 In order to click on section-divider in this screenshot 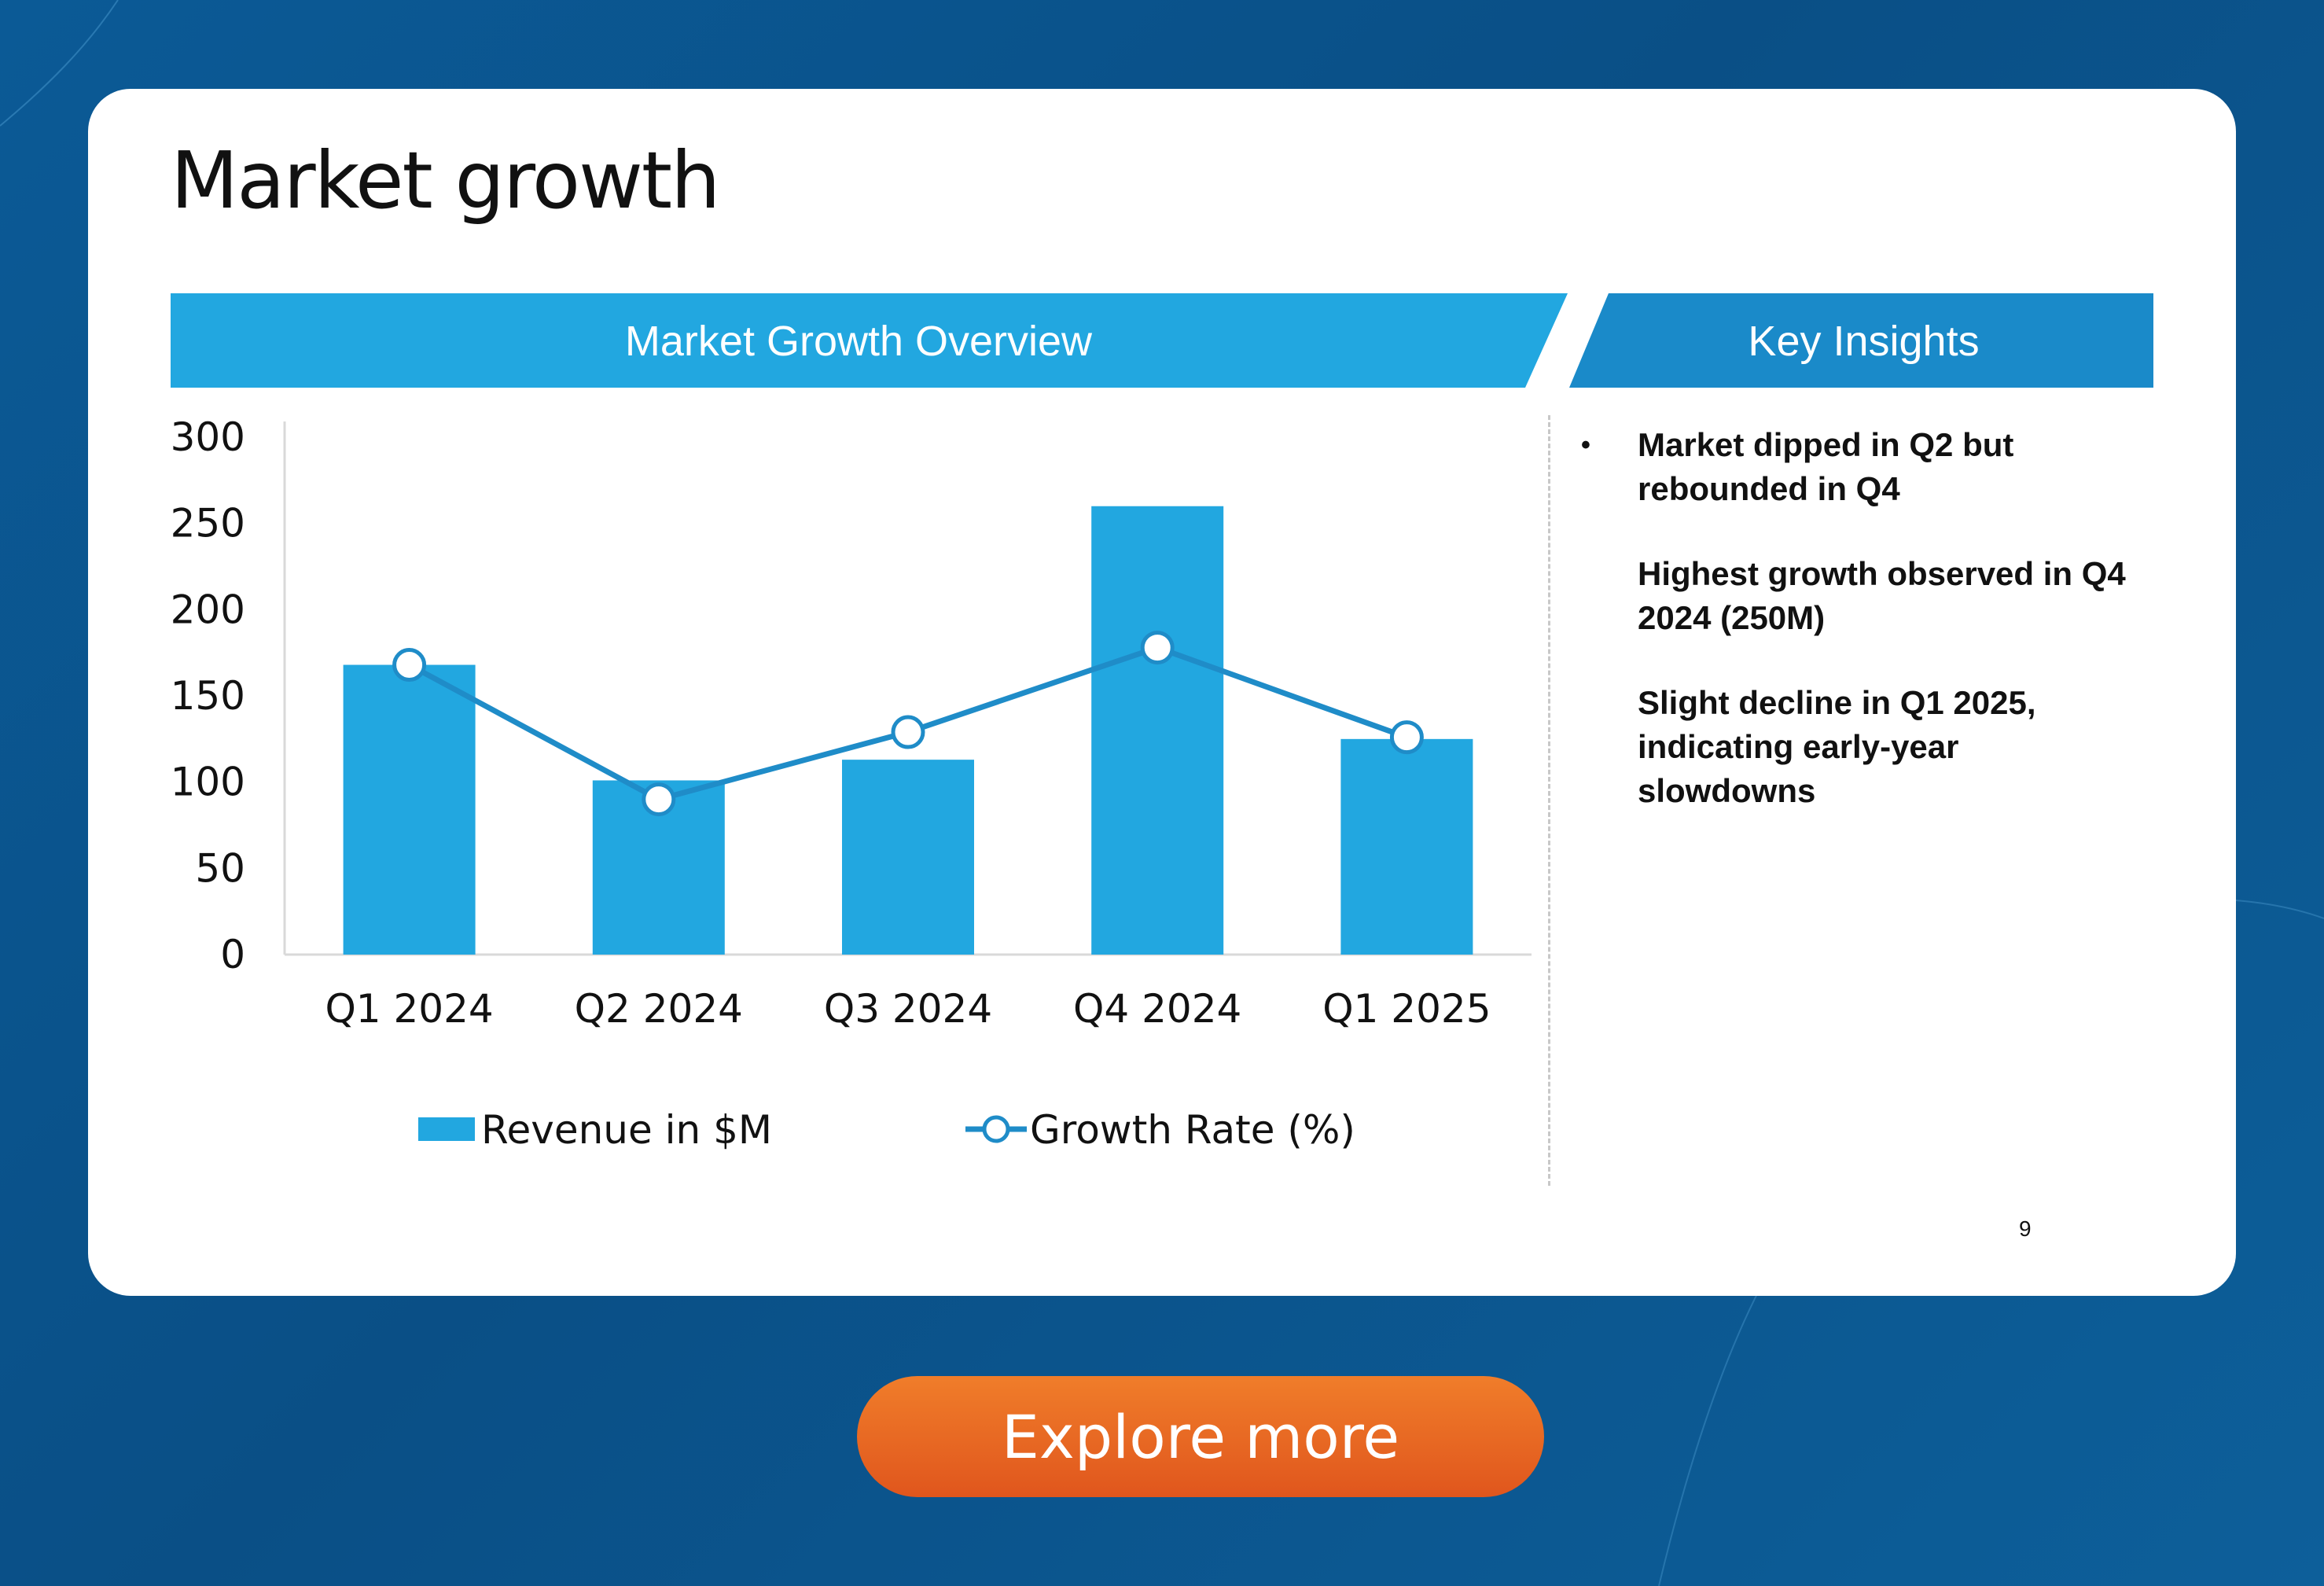, I will do `click(1549, 801)`.